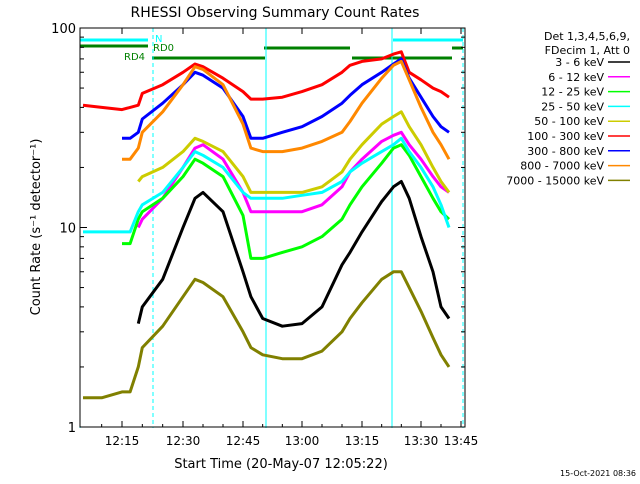  I want to click on series-line-12-25-kev, so click(286, 201).